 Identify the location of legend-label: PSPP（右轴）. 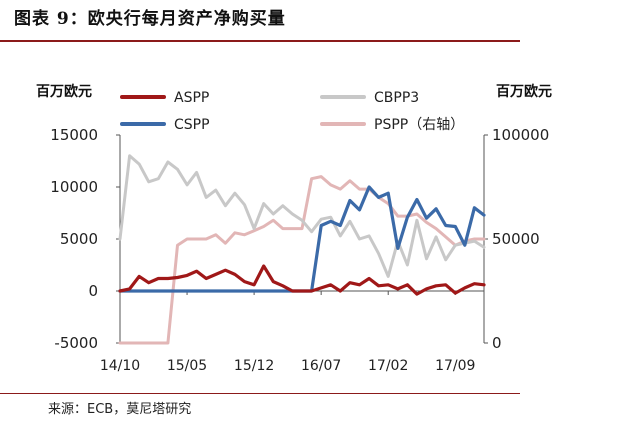
(419, 125).